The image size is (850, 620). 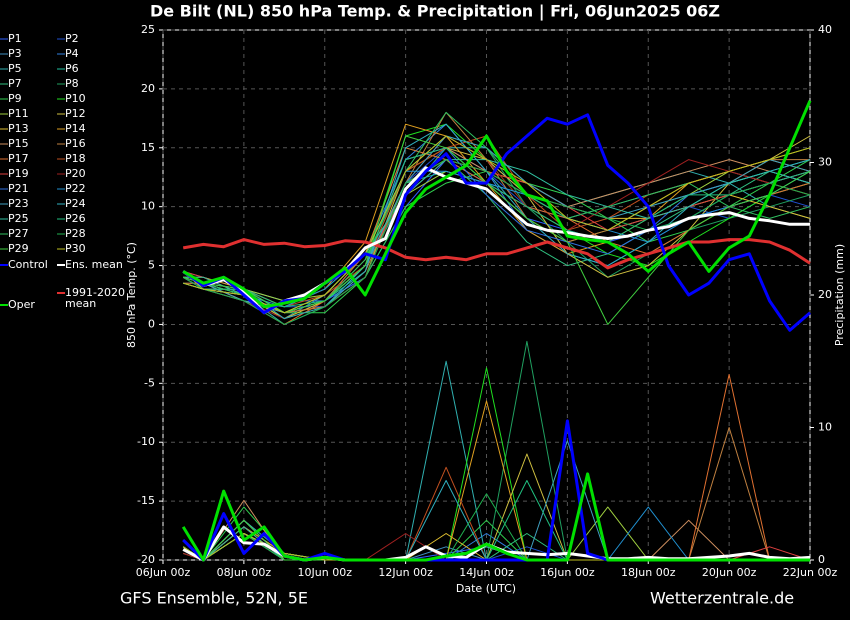 What do you see at coordinates (15, 53) in the screenshot?
I see `legend-label: P3` at bounding box center [15, 53].